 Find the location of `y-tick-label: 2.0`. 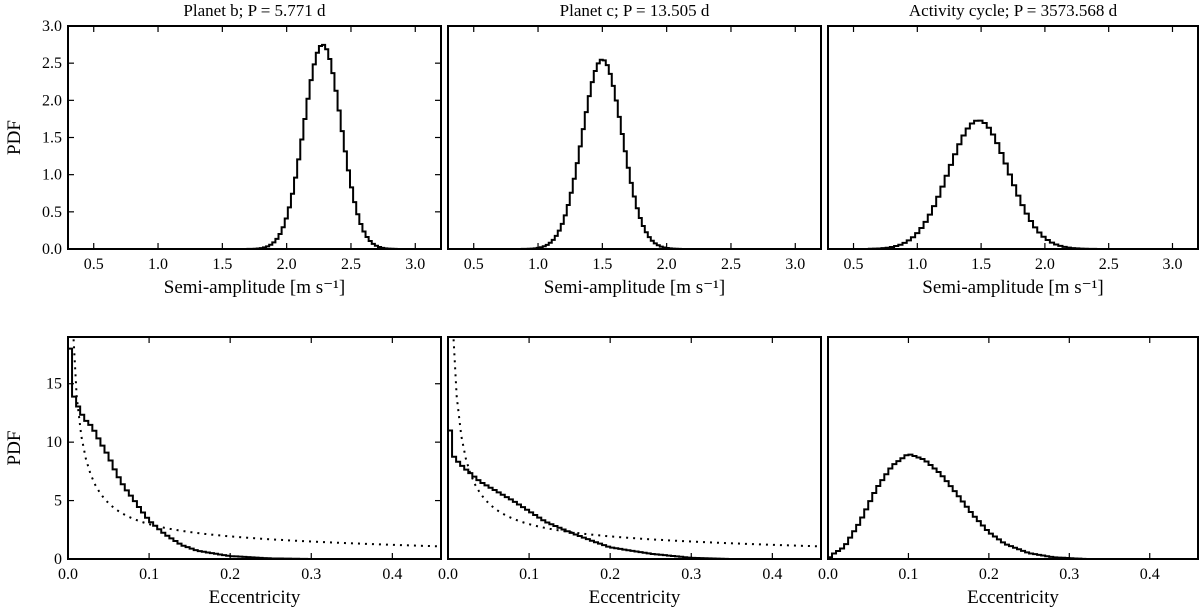

y-tick-label: 2.0 is located at coordinates (52, 100).